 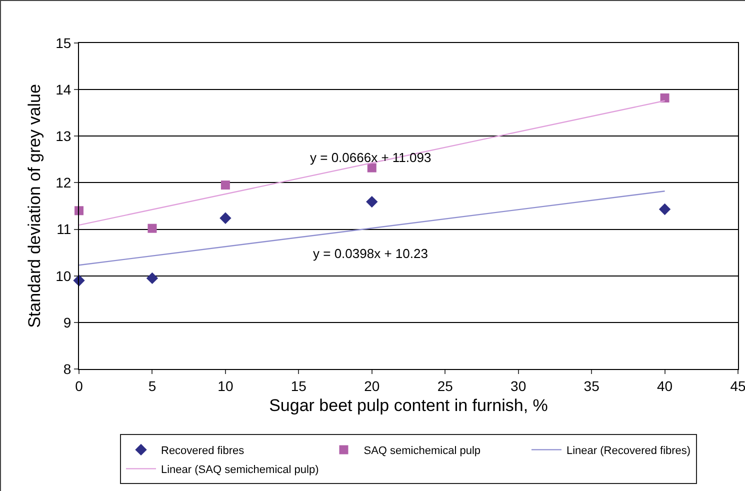 What do you see at coordinates (737, 386) in the screenshot?
I see `x-tick-label: 45` at bounding box center [737, 386].